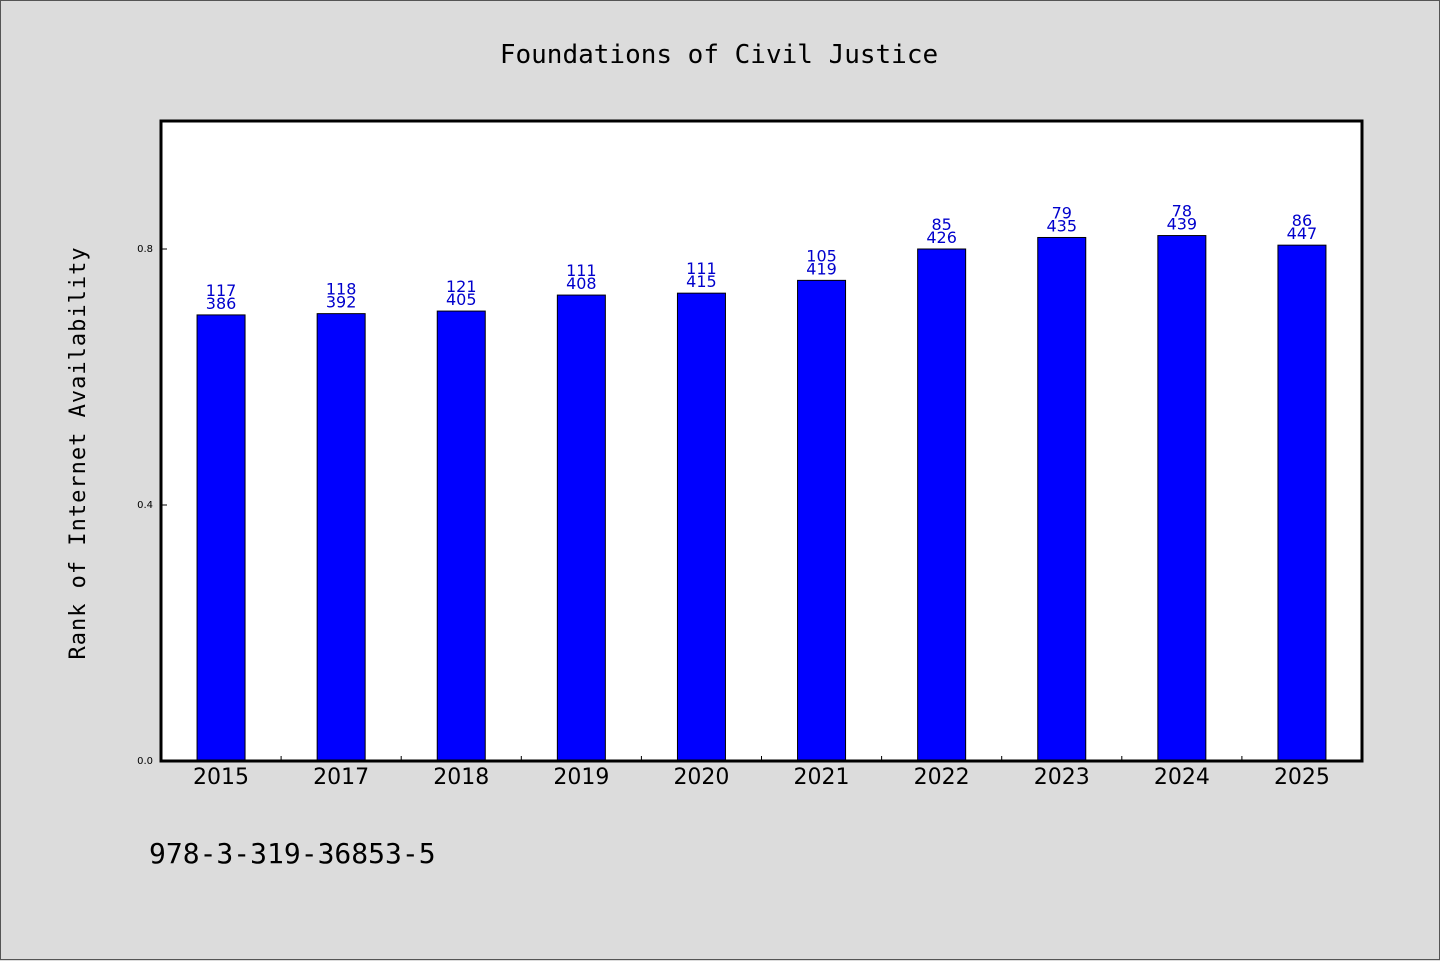 The image size is (1440, 961). Describe the element at coordinates (341, 537) in the screenshot. I see `bar-2017` at that location.